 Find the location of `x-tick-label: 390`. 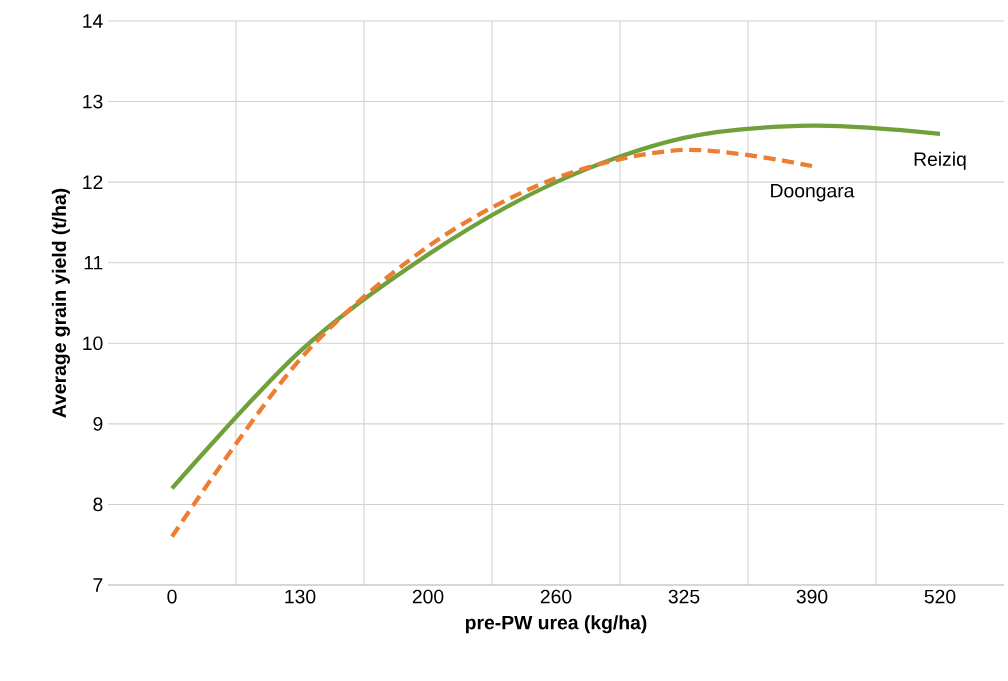

x-tick-label: 390 is located at coordinates (812, 596).